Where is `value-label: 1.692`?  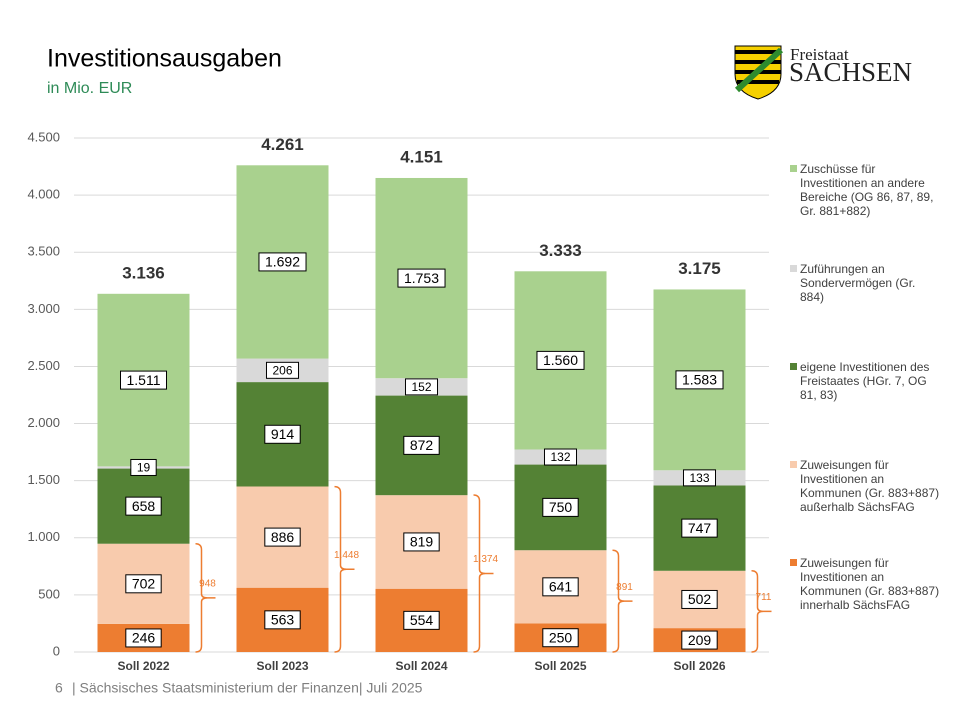 value-label: 1.692 is located at coordinates (282, 262).